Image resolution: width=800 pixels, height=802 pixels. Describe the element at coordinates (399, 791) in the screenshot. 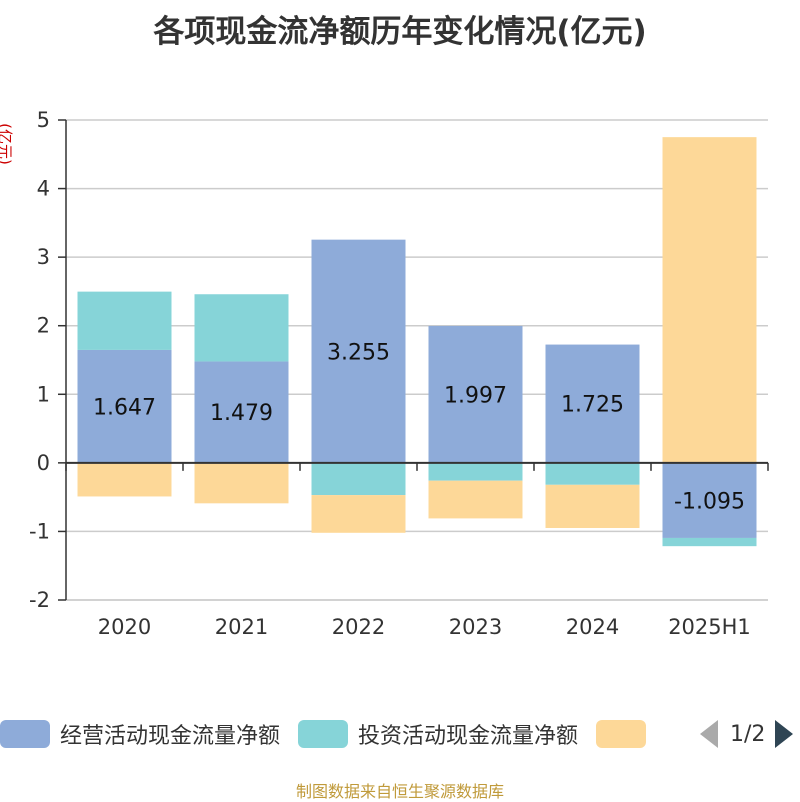

I see `source-note: 制图数据来自恒生聚源数据库` at that location.